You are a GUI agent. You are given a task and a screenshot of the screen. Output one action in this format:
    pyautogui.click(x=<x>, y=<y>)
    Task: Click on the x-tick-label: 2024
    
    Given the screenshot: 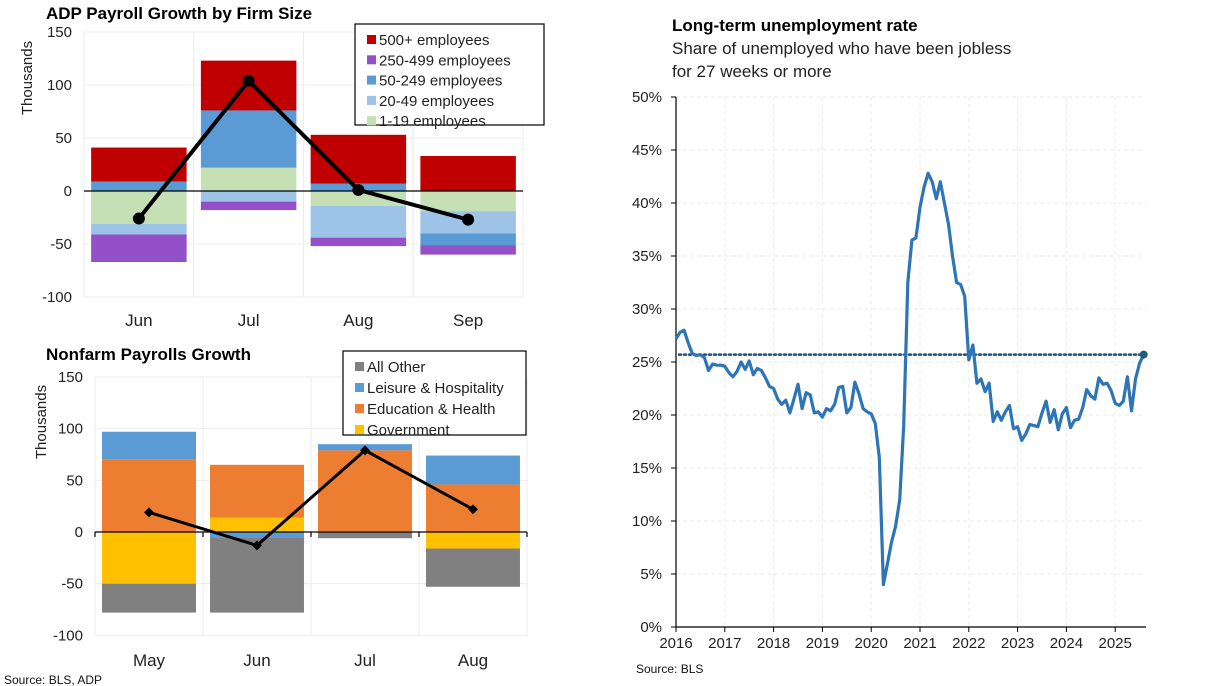 What is the action you would take?
    pyautogui.click(x=1066, y=643)
    